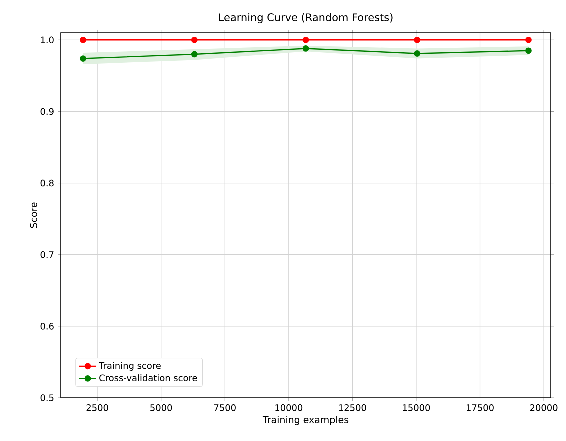  What do you see at coordinates (47, 112) in the screenshot?
I see `y-tick-label: 0.9` at bounding box center [47, 112].